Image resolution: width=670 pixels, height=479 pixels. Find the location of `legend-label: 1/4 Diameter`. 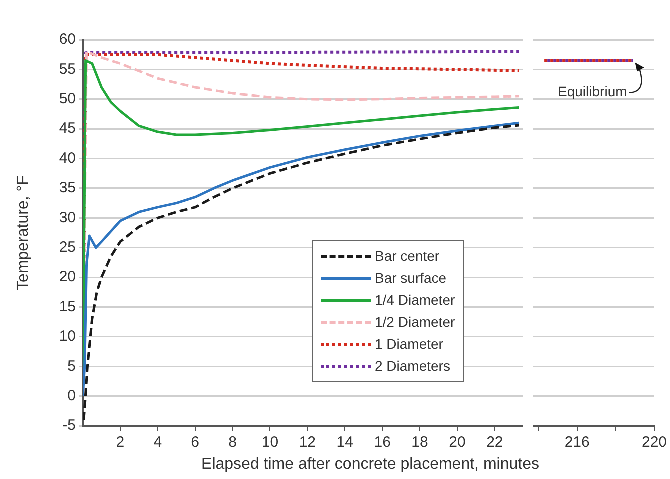

legend-label: 1/4 Diameter is located at coordinates (415, 300).